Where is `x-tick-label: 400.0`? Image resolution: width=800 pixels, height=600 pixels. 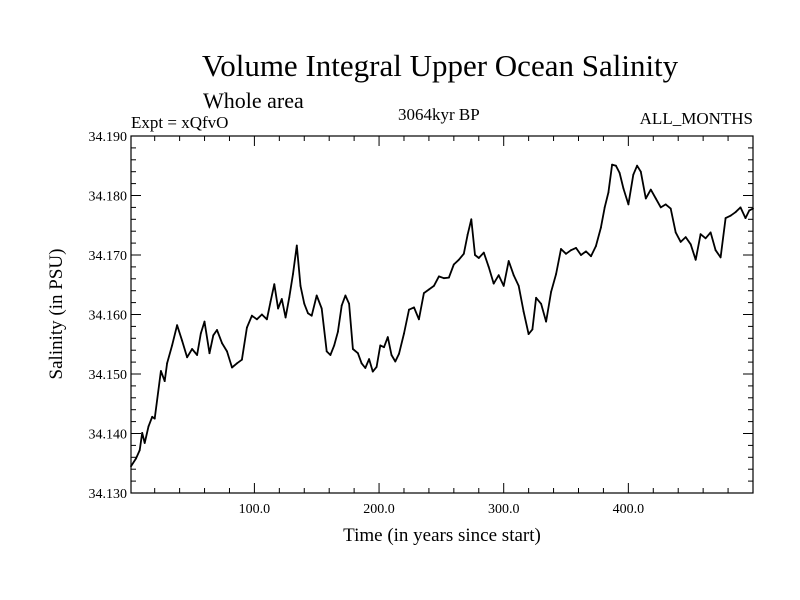 x-tick-label: 400.0 is located at coordinates (629, 509).